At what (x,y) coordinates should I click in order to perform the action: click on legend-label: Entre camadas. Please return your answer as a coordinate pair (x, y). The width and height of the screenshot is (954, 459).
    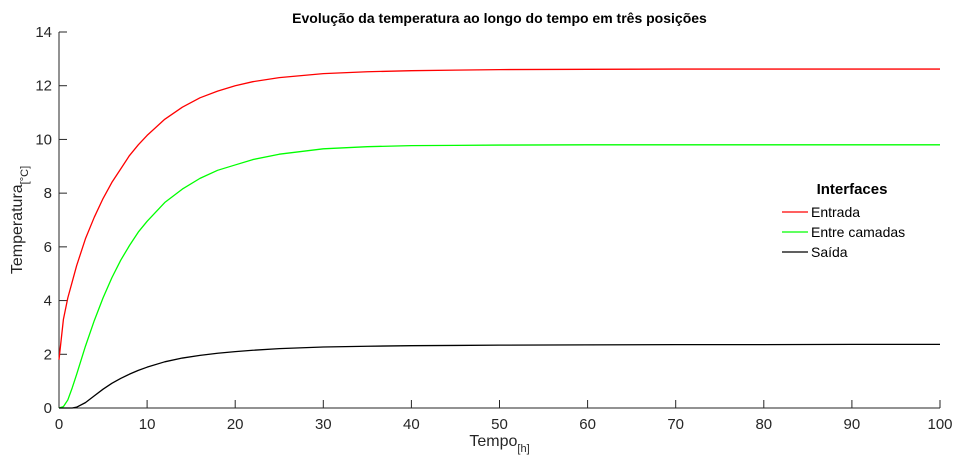
    Looking at the image, I should click on (858, 232).